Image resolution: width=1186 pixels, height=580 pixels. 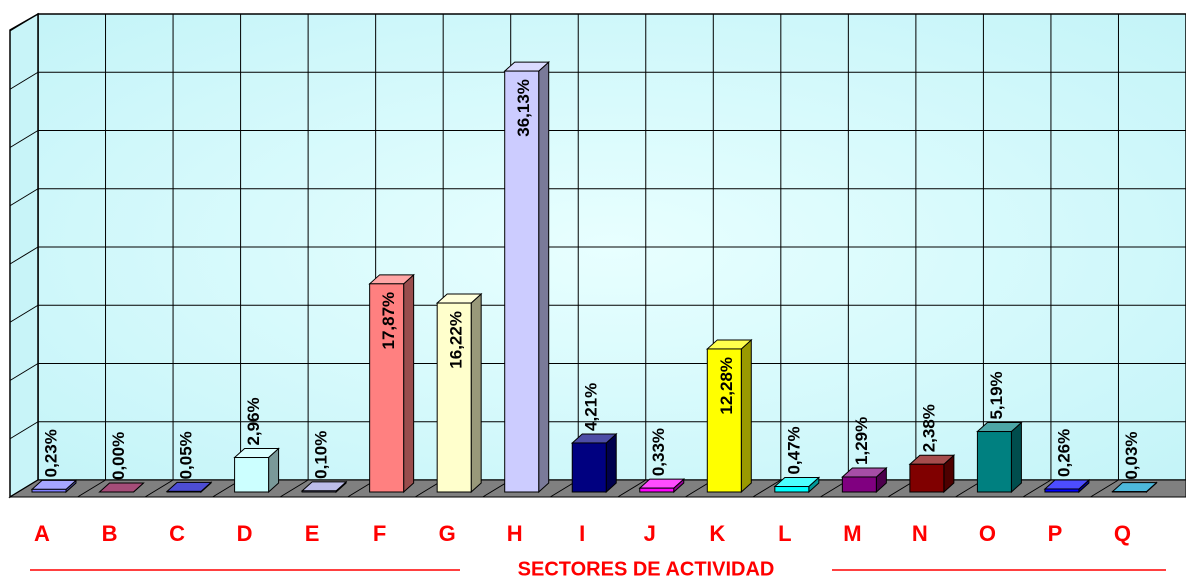 I want to click on x-tick-label: C, so click(x=177, y=533).